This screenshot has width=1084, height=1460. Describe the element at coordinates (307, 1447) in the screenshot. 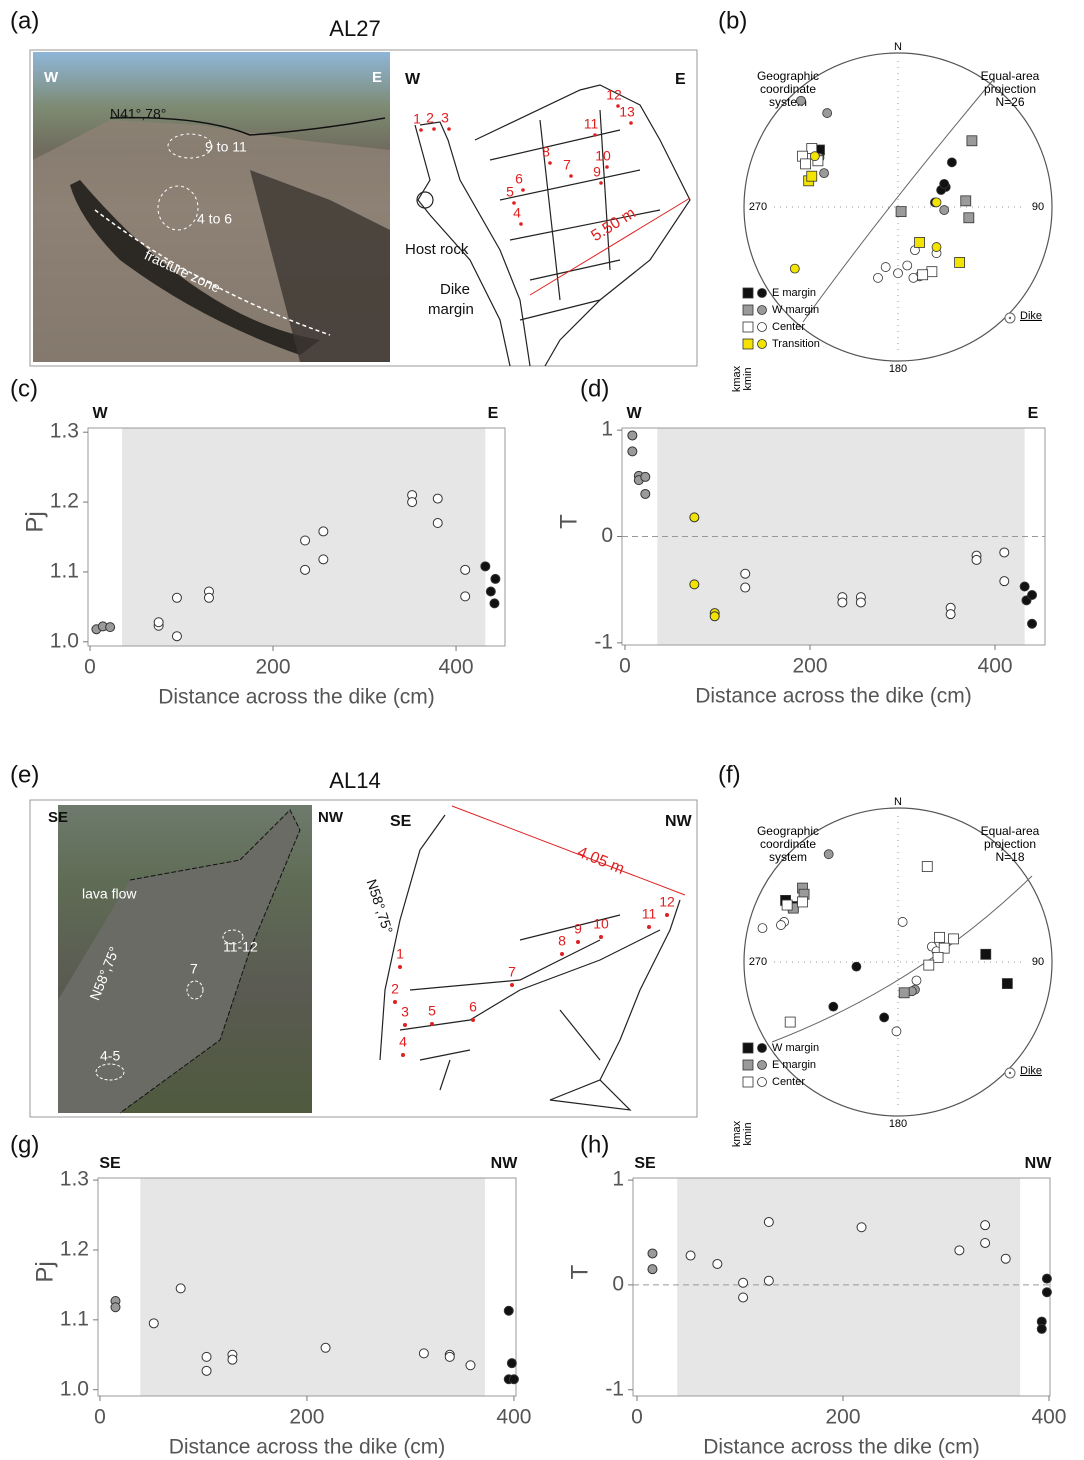

I see `x-axis-label: Distance across the dike (cm)` at that location.